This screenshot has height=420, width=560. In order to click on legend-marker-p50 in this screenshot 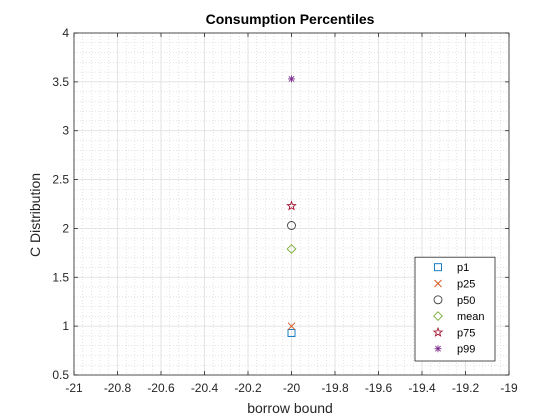, I will do `click(438, 300)`.